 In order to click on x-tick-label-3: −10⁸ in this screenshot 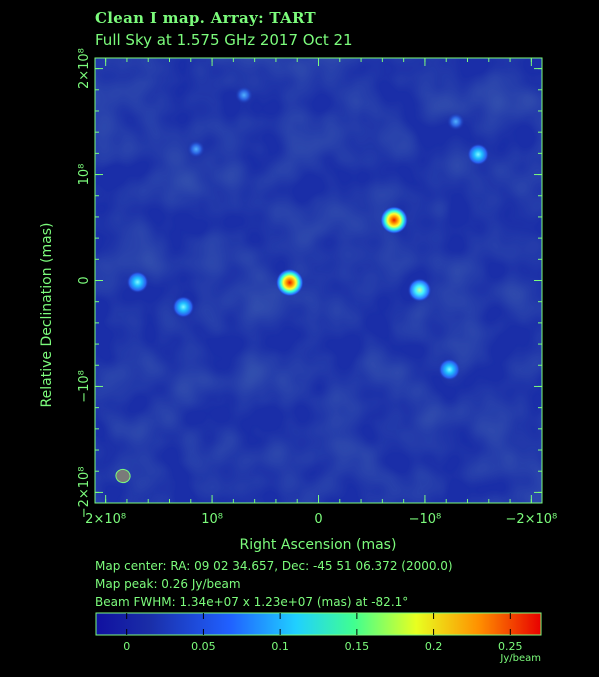, I will do `click(425, 519)`.